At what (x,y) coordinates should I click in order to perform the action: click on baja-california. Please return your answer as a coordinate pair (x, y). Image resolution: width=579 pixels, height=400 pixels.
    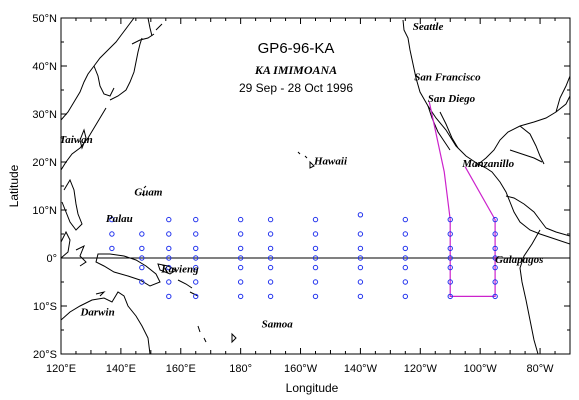
    Looking at the image, I should click on (443, 128).